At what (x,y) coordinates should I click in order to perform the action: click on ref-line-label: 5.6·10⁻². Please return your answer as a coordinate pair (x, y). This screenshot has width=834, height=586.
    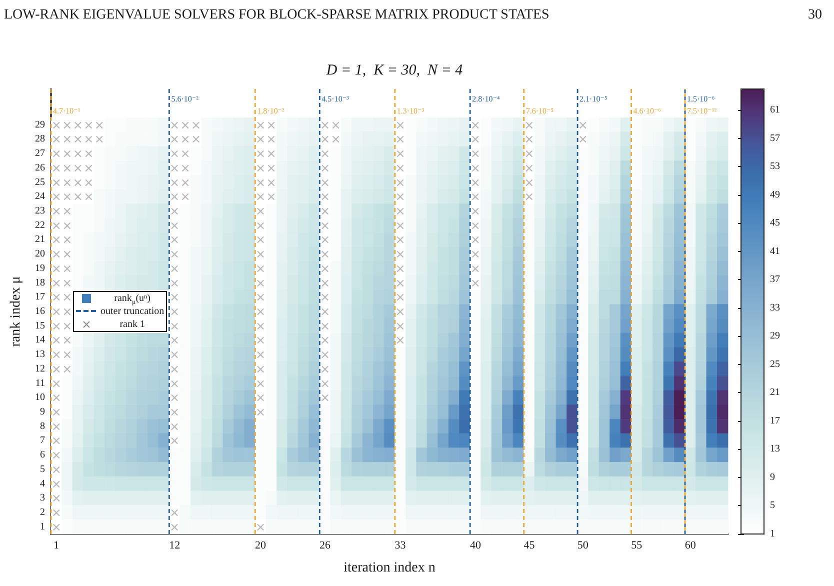
    Looking at the image, I should click on (185, 99).